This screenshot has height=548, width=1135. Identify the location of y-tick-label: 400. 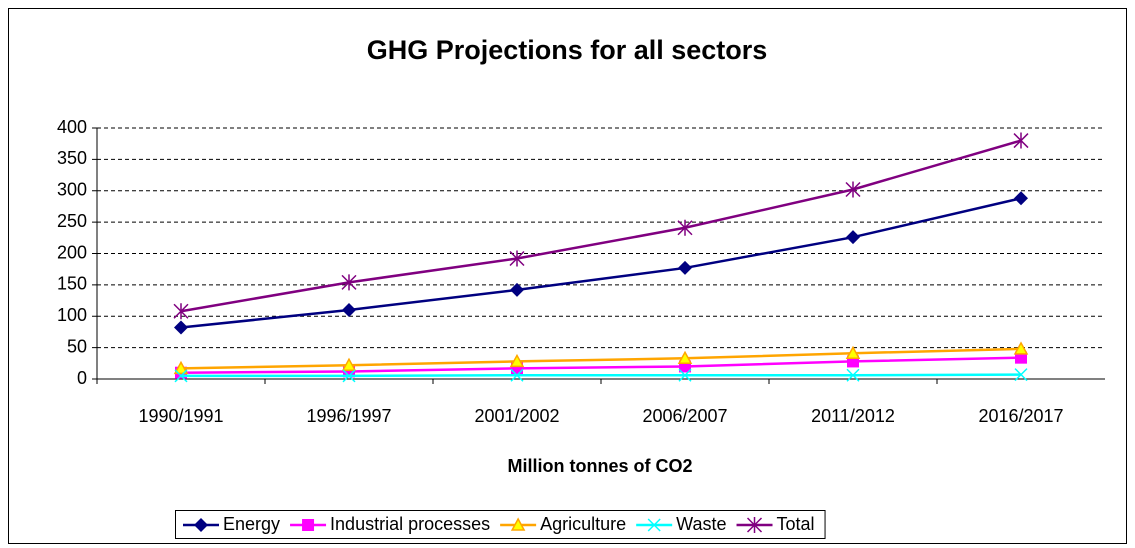
(72, 127).